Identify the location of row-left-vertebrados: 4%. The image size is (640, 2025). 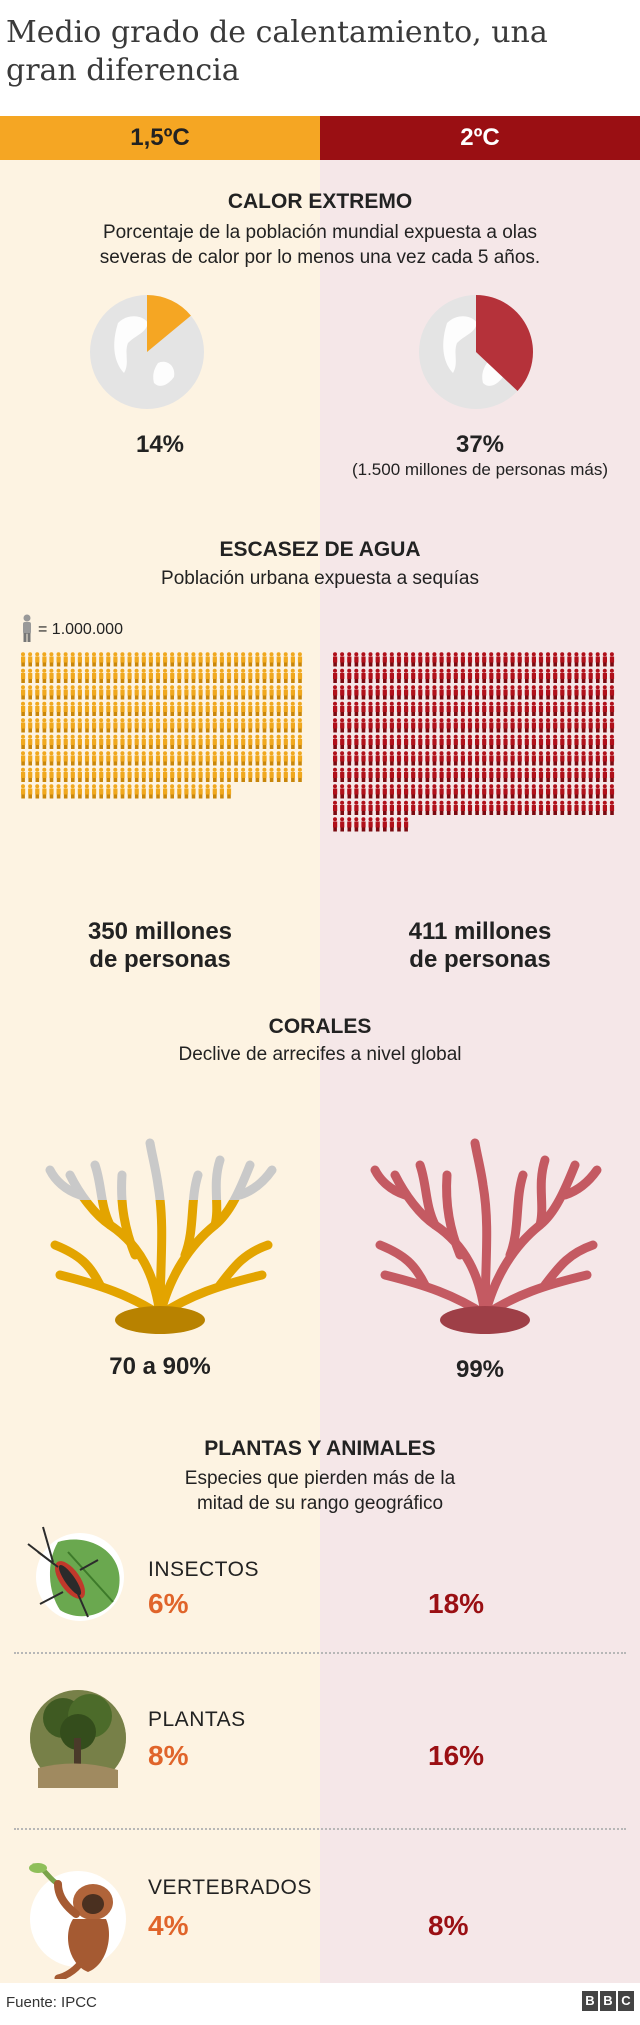
(168, 1925).